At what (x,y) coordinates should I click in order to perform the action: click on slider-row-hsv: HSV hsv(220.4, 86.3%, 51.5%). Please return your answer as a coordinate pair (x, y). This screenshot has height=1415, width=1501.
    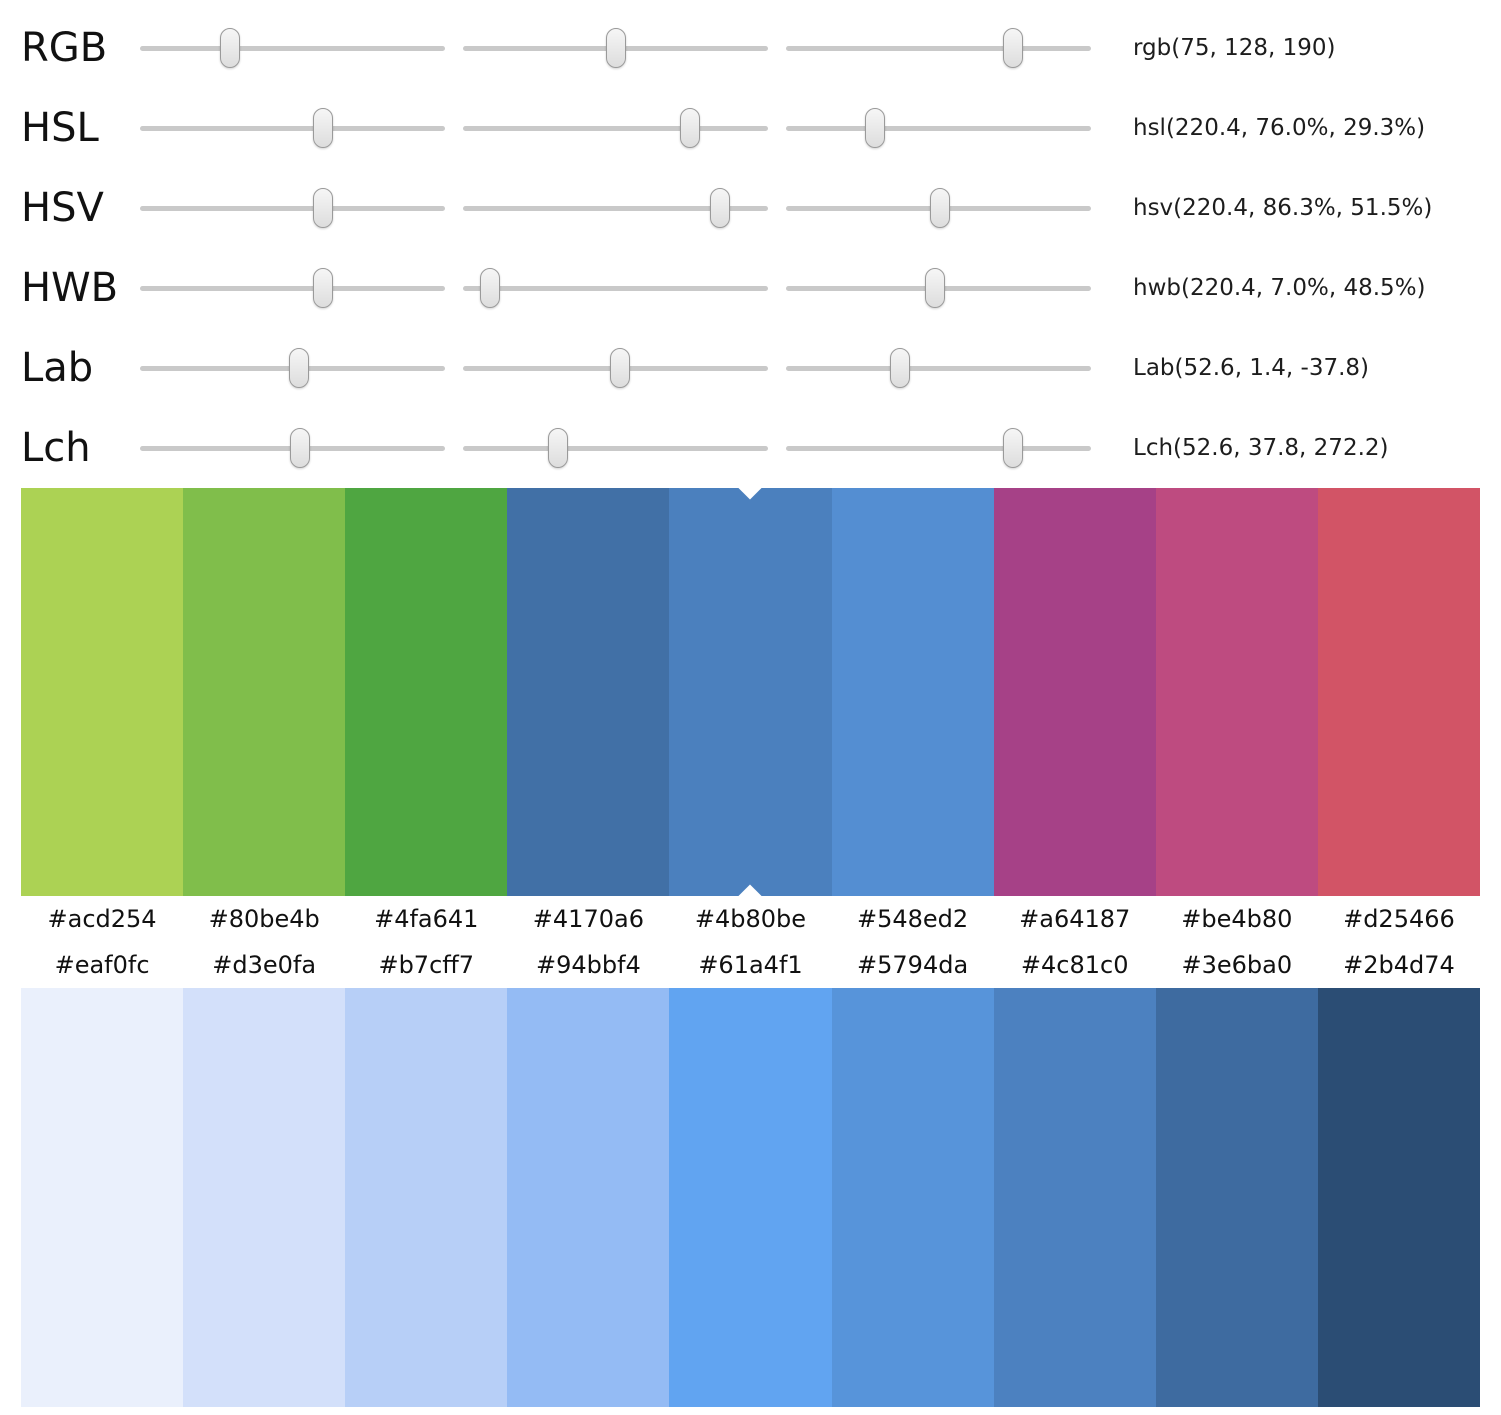
    Looking at the image, I should click on (750, 208).